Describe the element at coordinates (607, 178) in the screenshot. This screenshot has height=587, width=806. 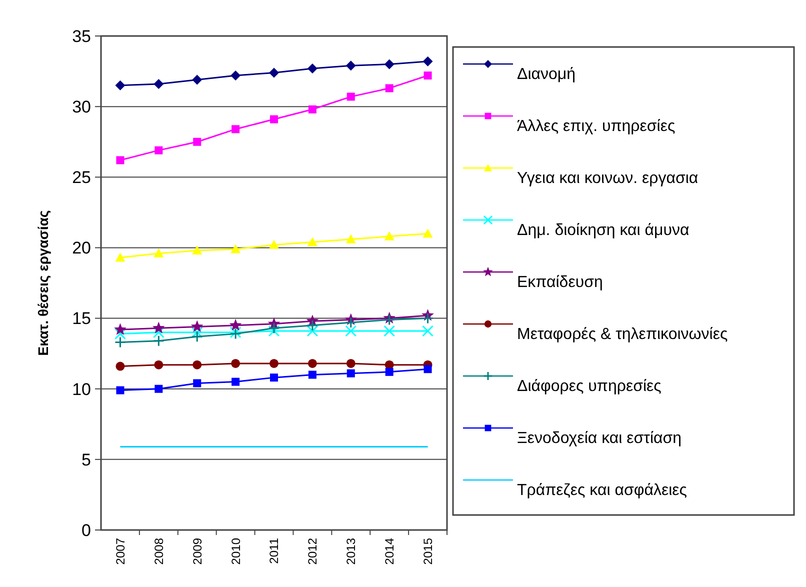
I see `legend-label: Υγεια και κοινων. εργασια` at that location.